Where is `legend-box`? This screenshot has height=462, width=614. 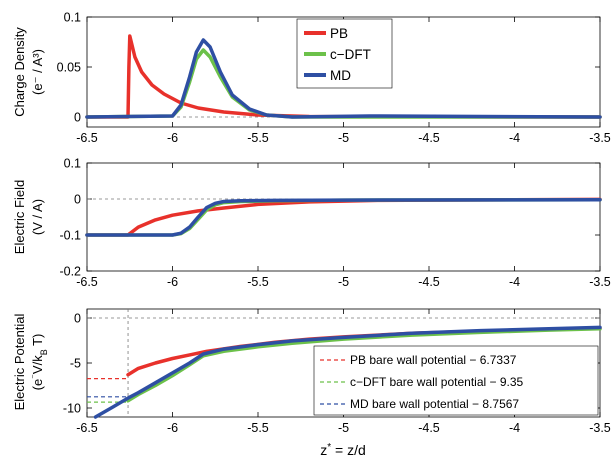 legend-box is located at coordinates (456, 380).